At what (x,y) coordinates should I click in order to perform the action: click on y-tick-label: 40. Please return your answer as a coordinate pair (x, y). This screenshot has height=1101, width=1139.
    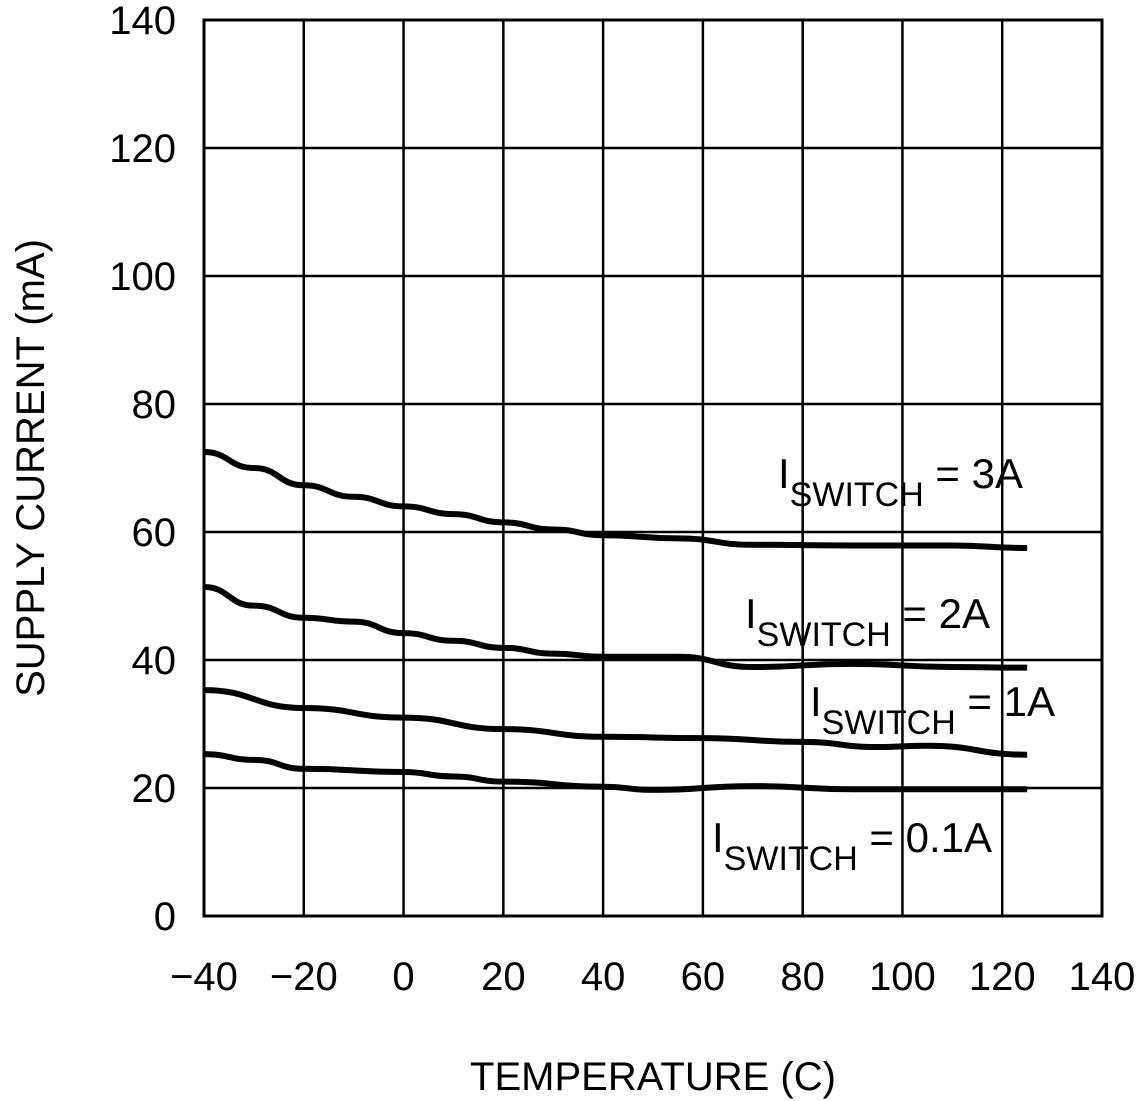
    Looking at the image, I should click on (154, 661).